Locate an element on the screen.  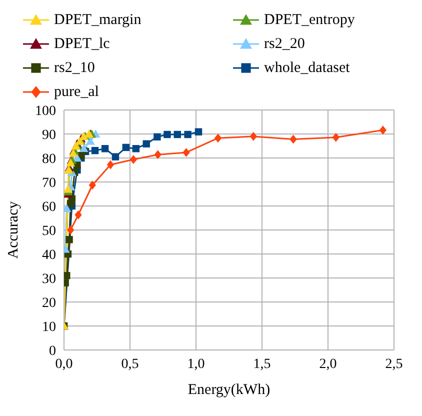
x-tick-label: 1,0 is located at coordinates (196, 364).